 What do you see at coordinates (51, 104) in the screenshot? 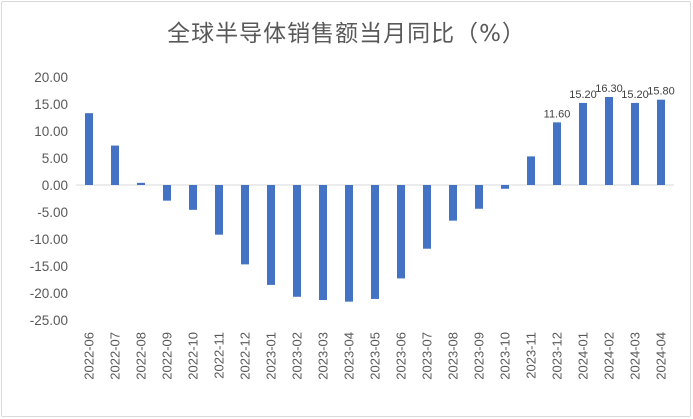
I see `y-tick-label: 15.00` at bounding box center [51, 104].